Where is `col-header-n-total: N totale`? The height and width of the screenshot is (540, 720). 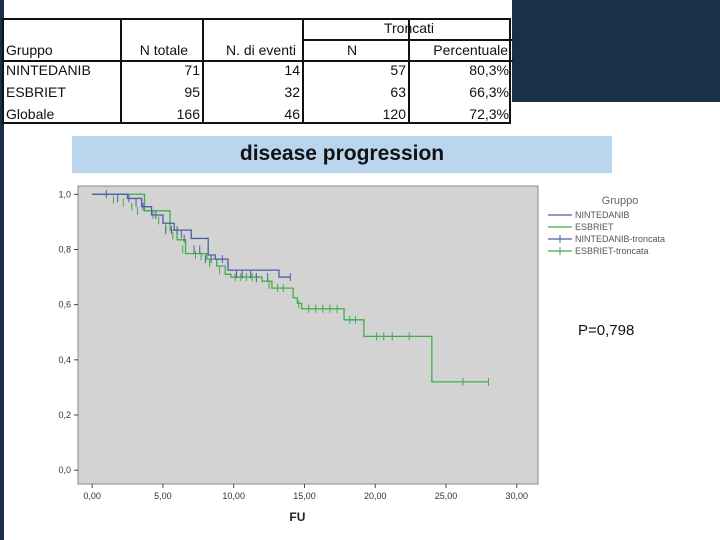 col-header-n-total: N totale is located at coordinates (163, 50).